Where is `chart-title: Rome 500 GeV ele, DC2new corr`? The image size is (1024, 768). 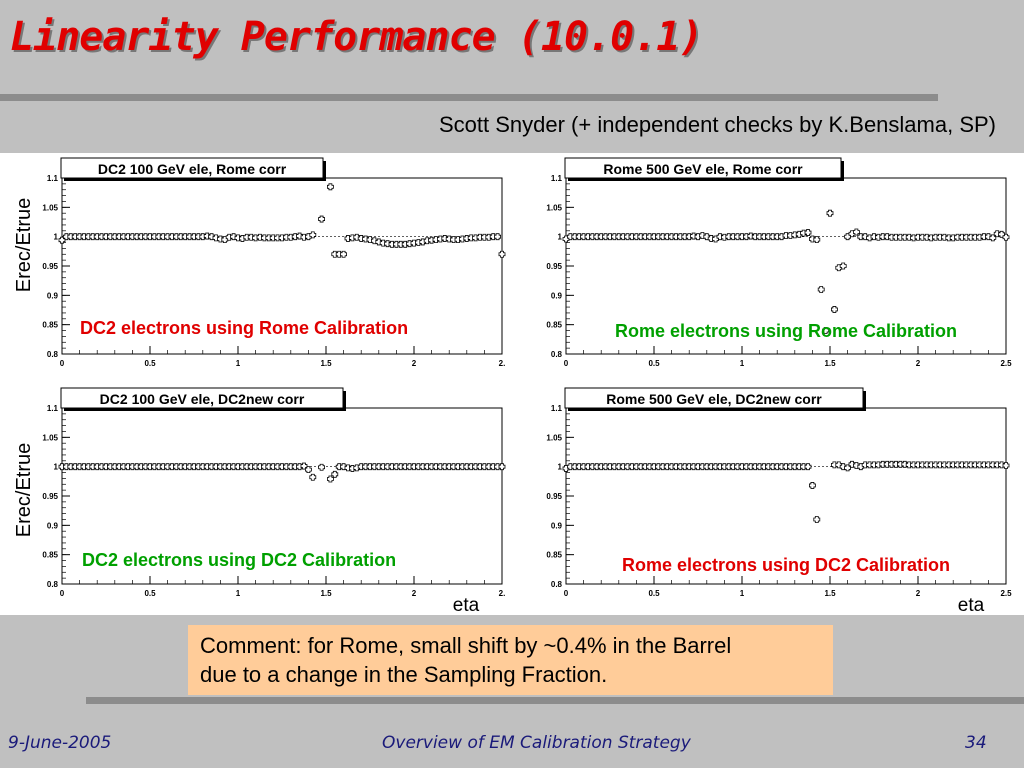
chart-title: Rome 500 GeV ele, DC2new corr is located at coordinates (714, 399).